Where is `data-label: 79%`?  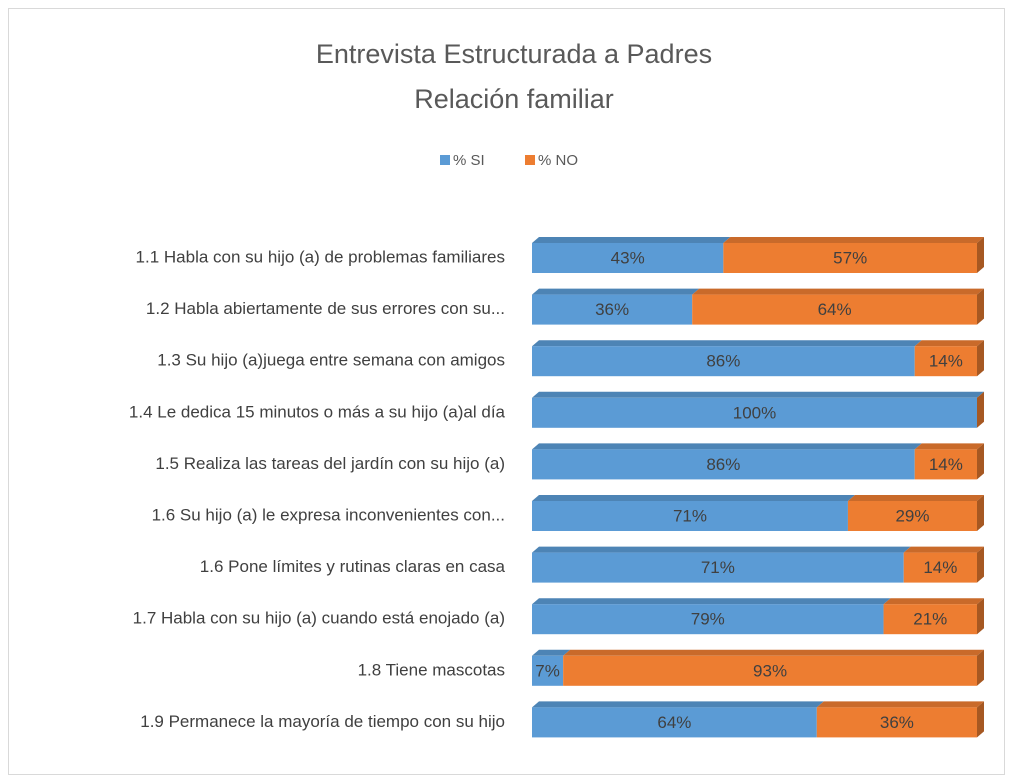 data-label: 79% is located at coordinates (708, 619).